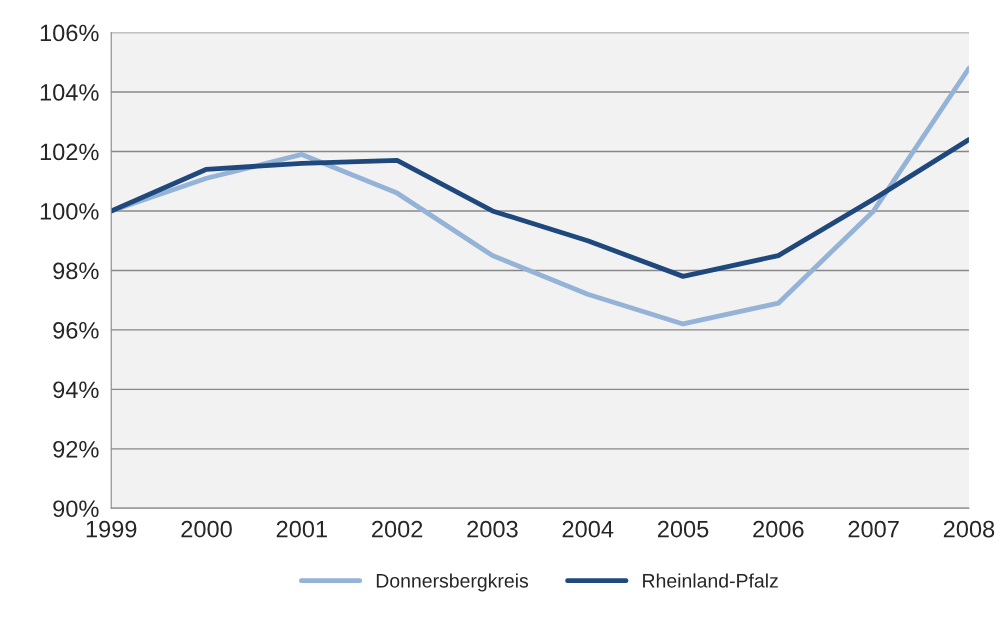  Describe the element at coordinates (69, 33) in the screenshot. I see `y-tick-label: 106%` at that location.